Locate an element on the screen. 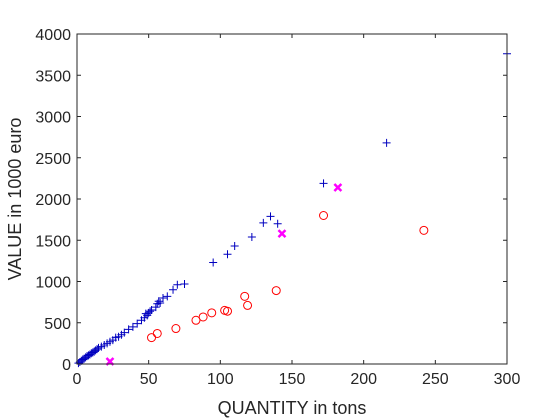 The width and height of the screenshot is (560, 420). y-tick-label: 4000 is located at coordinates (53, 35).